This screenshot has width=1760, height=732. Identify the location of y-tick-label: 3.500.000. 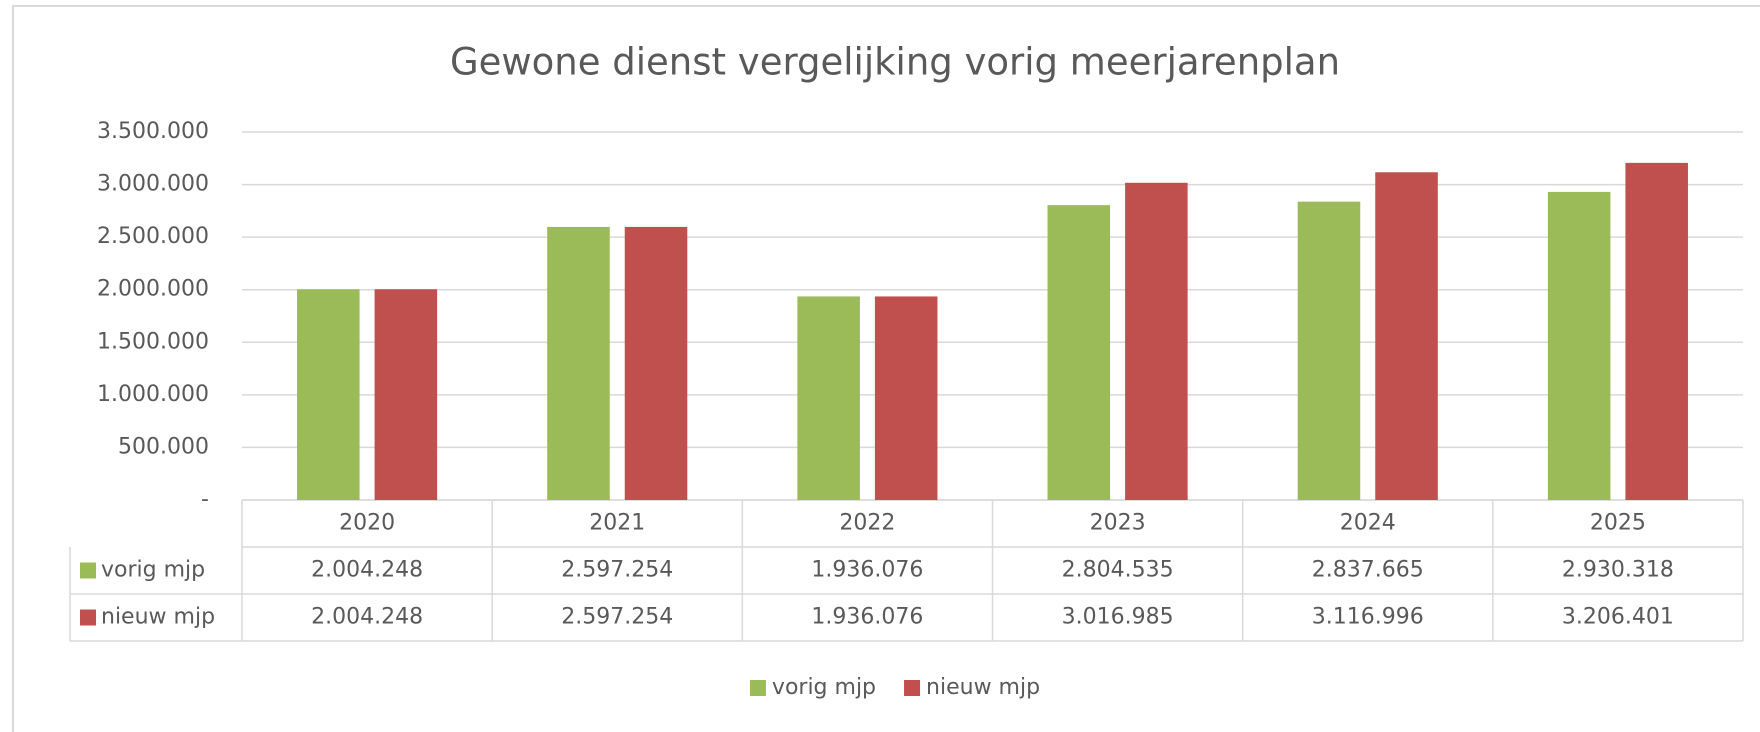
(153, 131).